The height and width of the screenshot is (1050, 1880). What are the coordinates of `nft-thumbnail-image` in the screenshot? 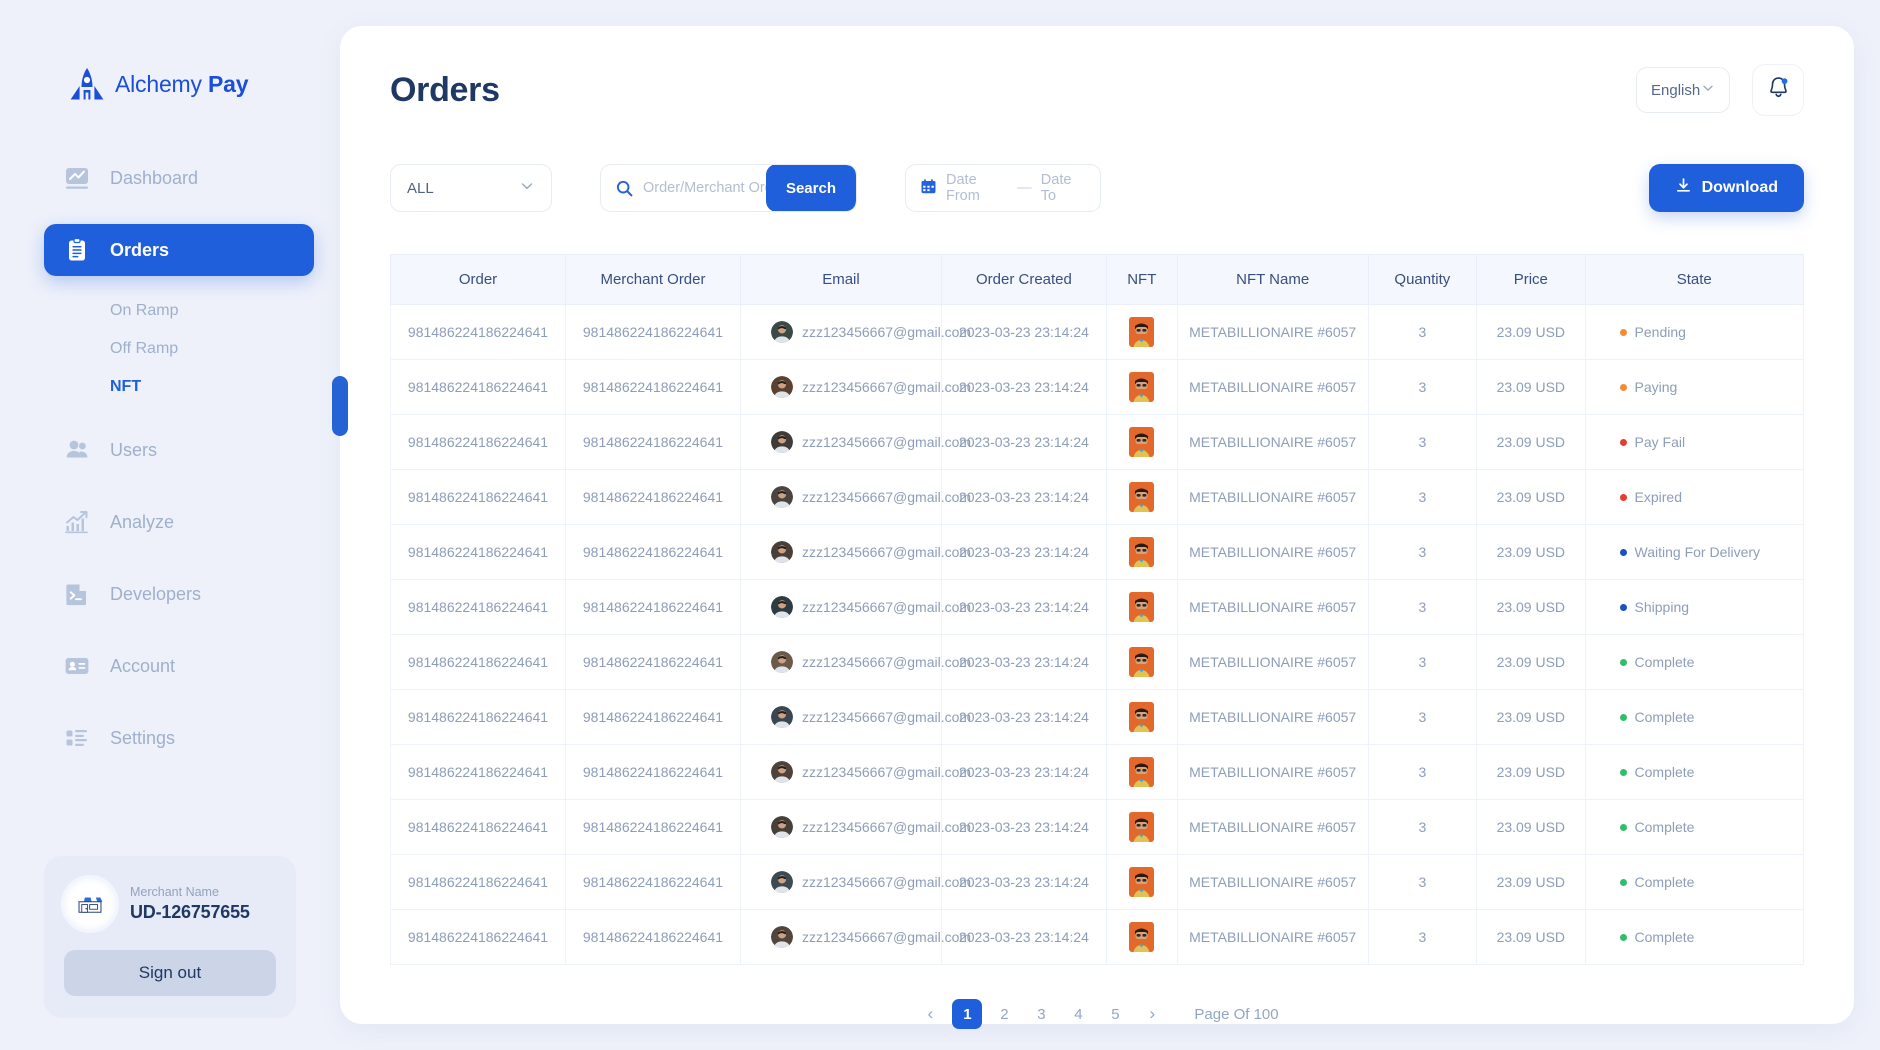 It's located at (1142, 937).